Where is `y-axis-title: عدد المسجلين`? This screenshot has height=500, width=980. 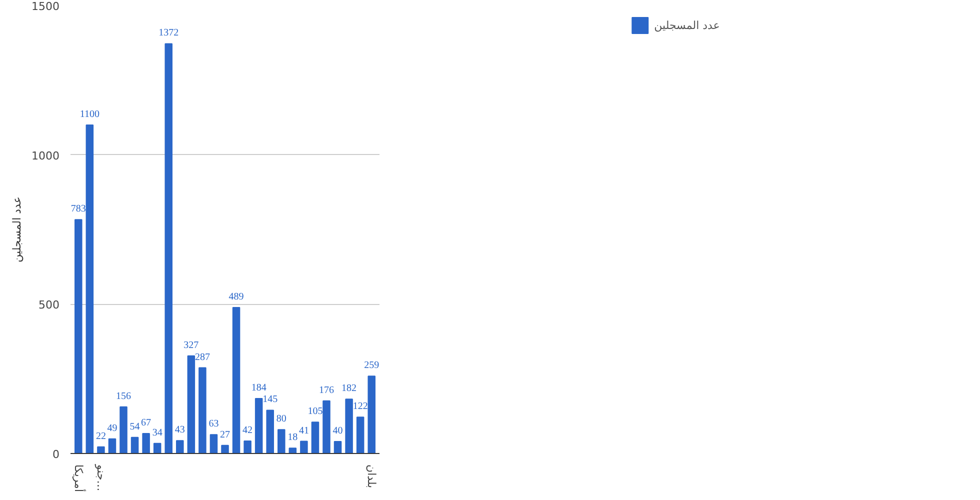 y-axis-title: عدد المسجلين is located at coordinates (17, 229).